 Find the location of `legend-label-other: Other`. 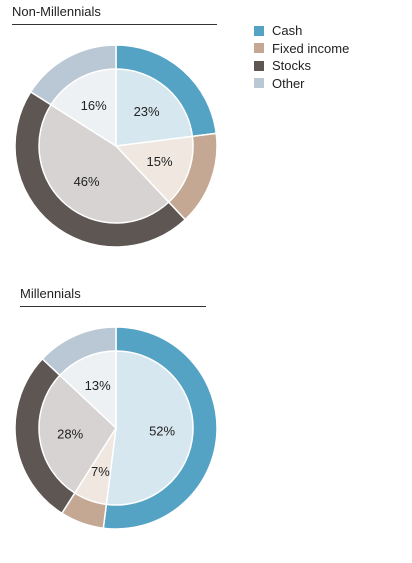

legend-label-other: Other is located at coordinates (288, 83).